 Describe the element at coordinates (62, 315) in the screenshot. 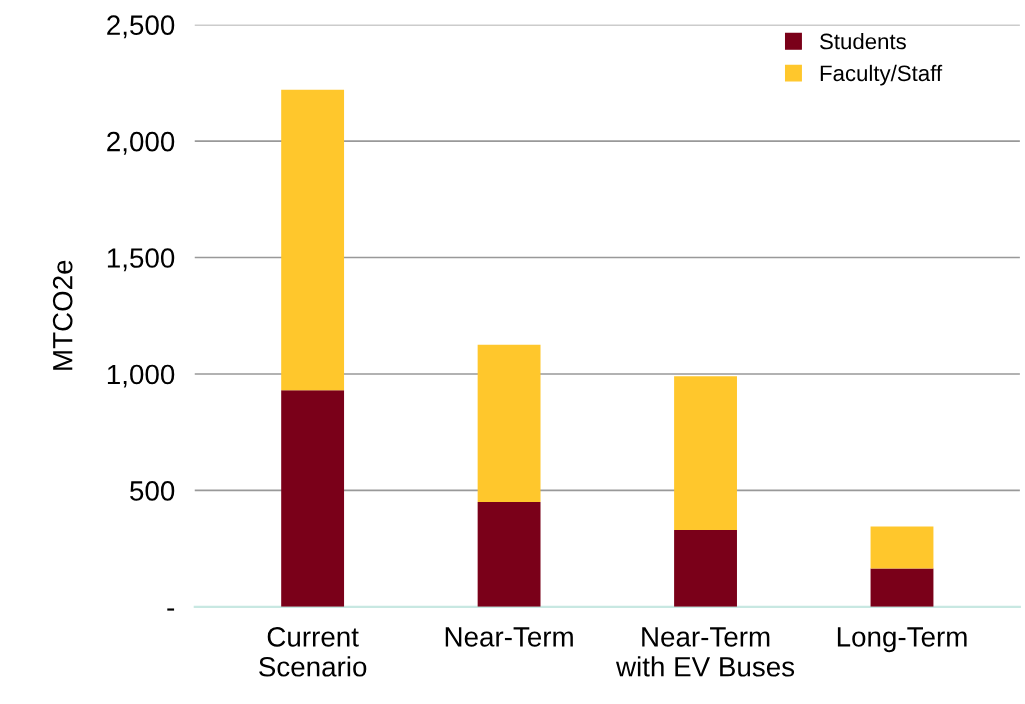

I see `y-axis-title: MTCO2e` at that location.